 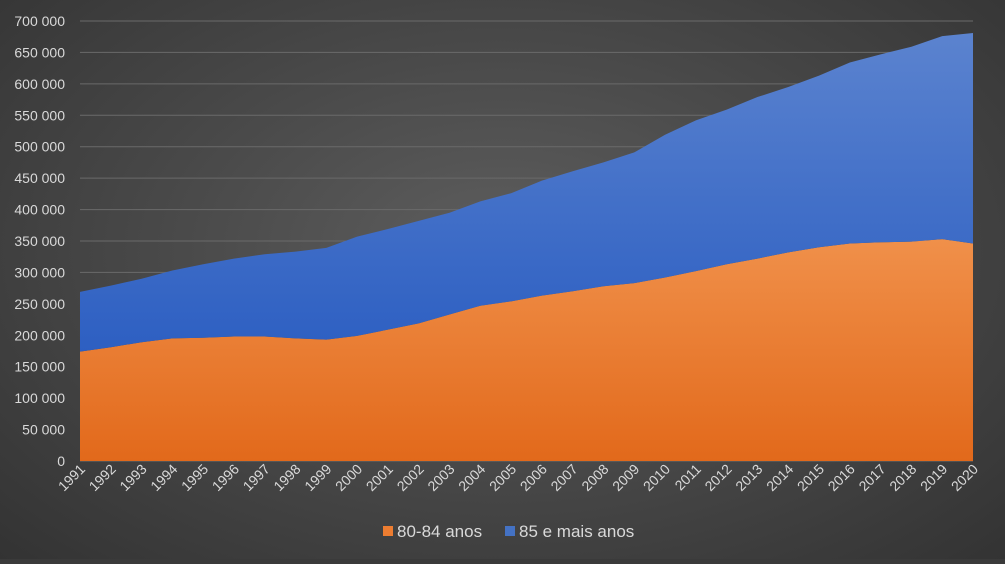 What do you see at coordinates (39, 304) in the screenshot?
I see `y-tick-label: 250 000` at bounding box center [39, 304].